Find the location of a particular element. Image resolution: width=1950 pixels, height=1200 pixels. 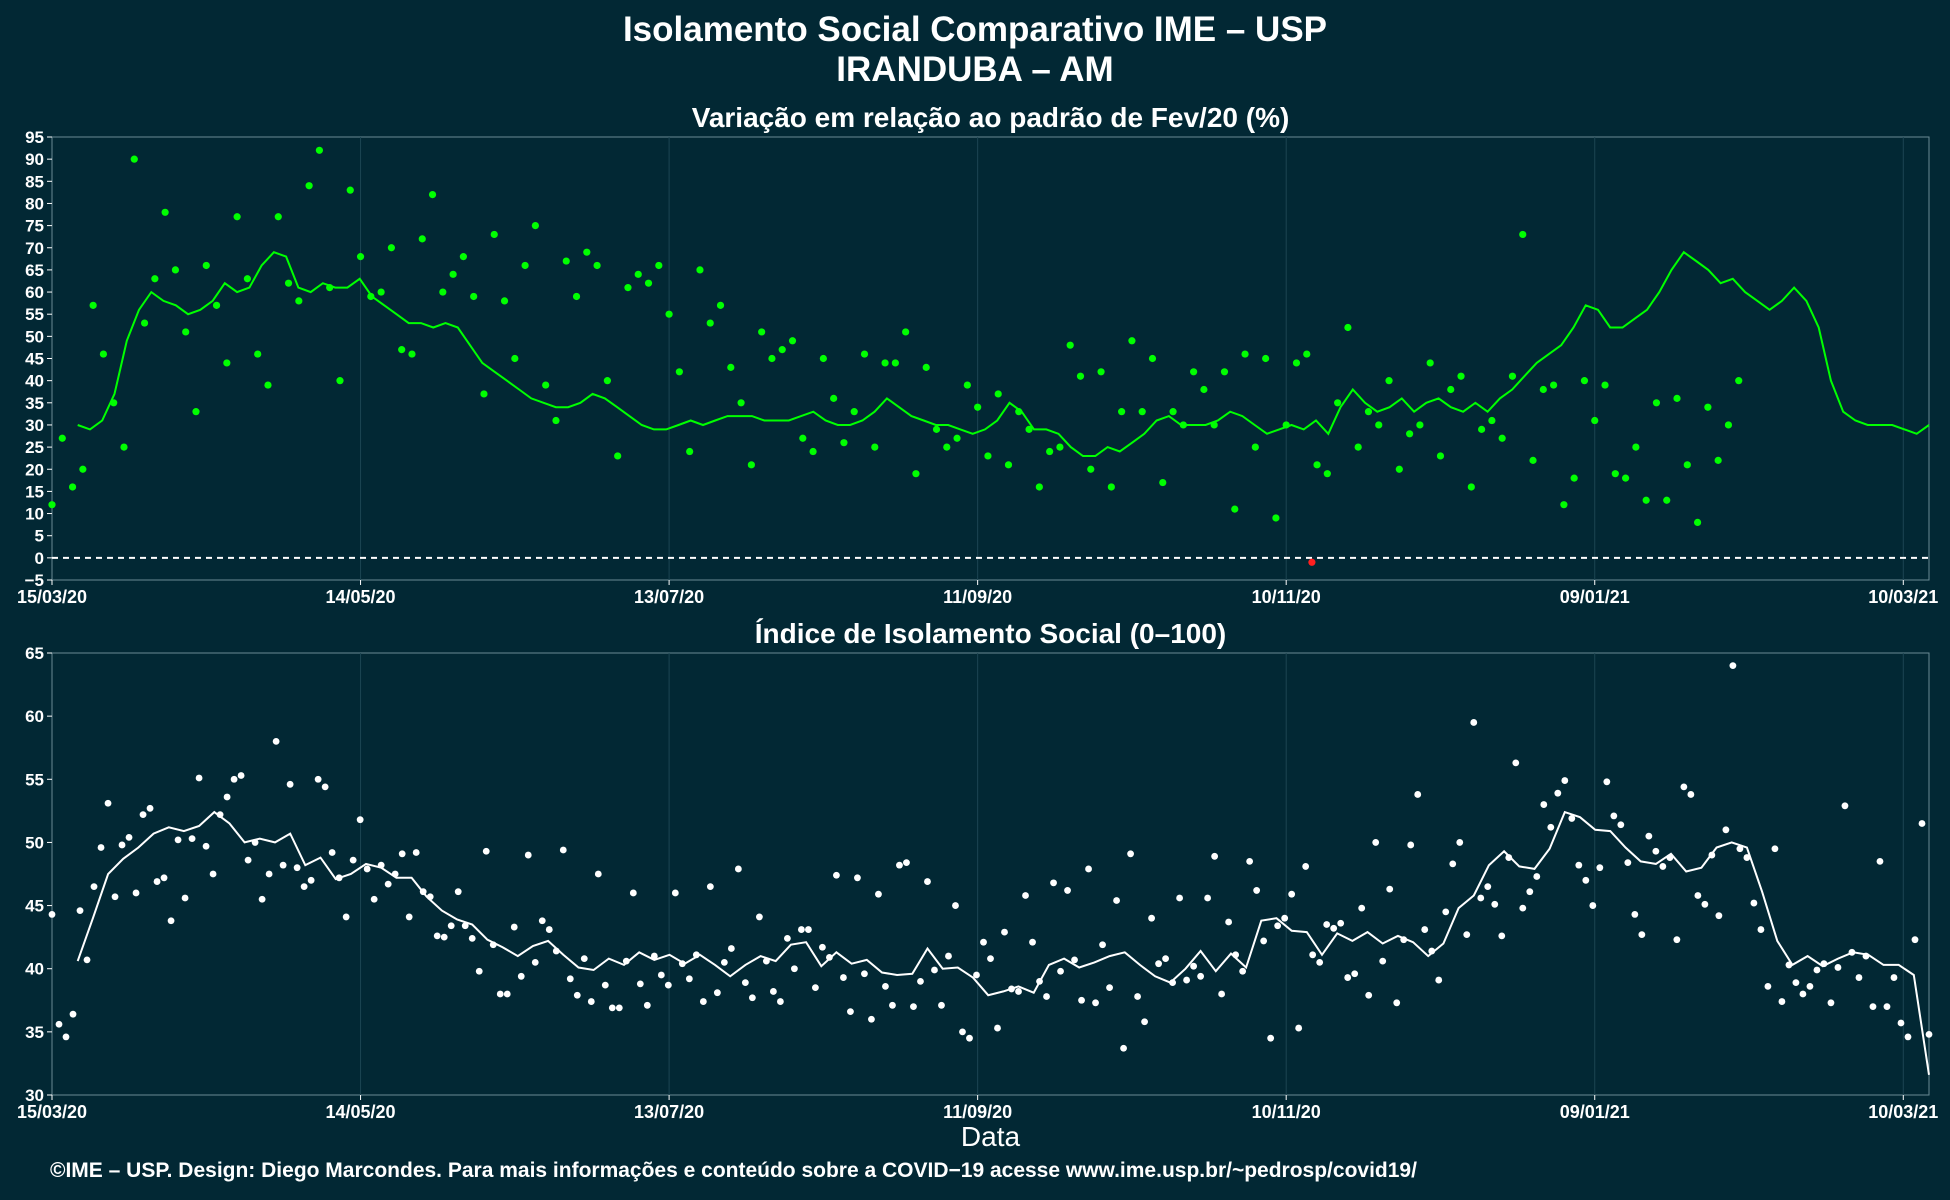

top-x-tick-label: 10/11/20 is located at coordinates (1286, 597).